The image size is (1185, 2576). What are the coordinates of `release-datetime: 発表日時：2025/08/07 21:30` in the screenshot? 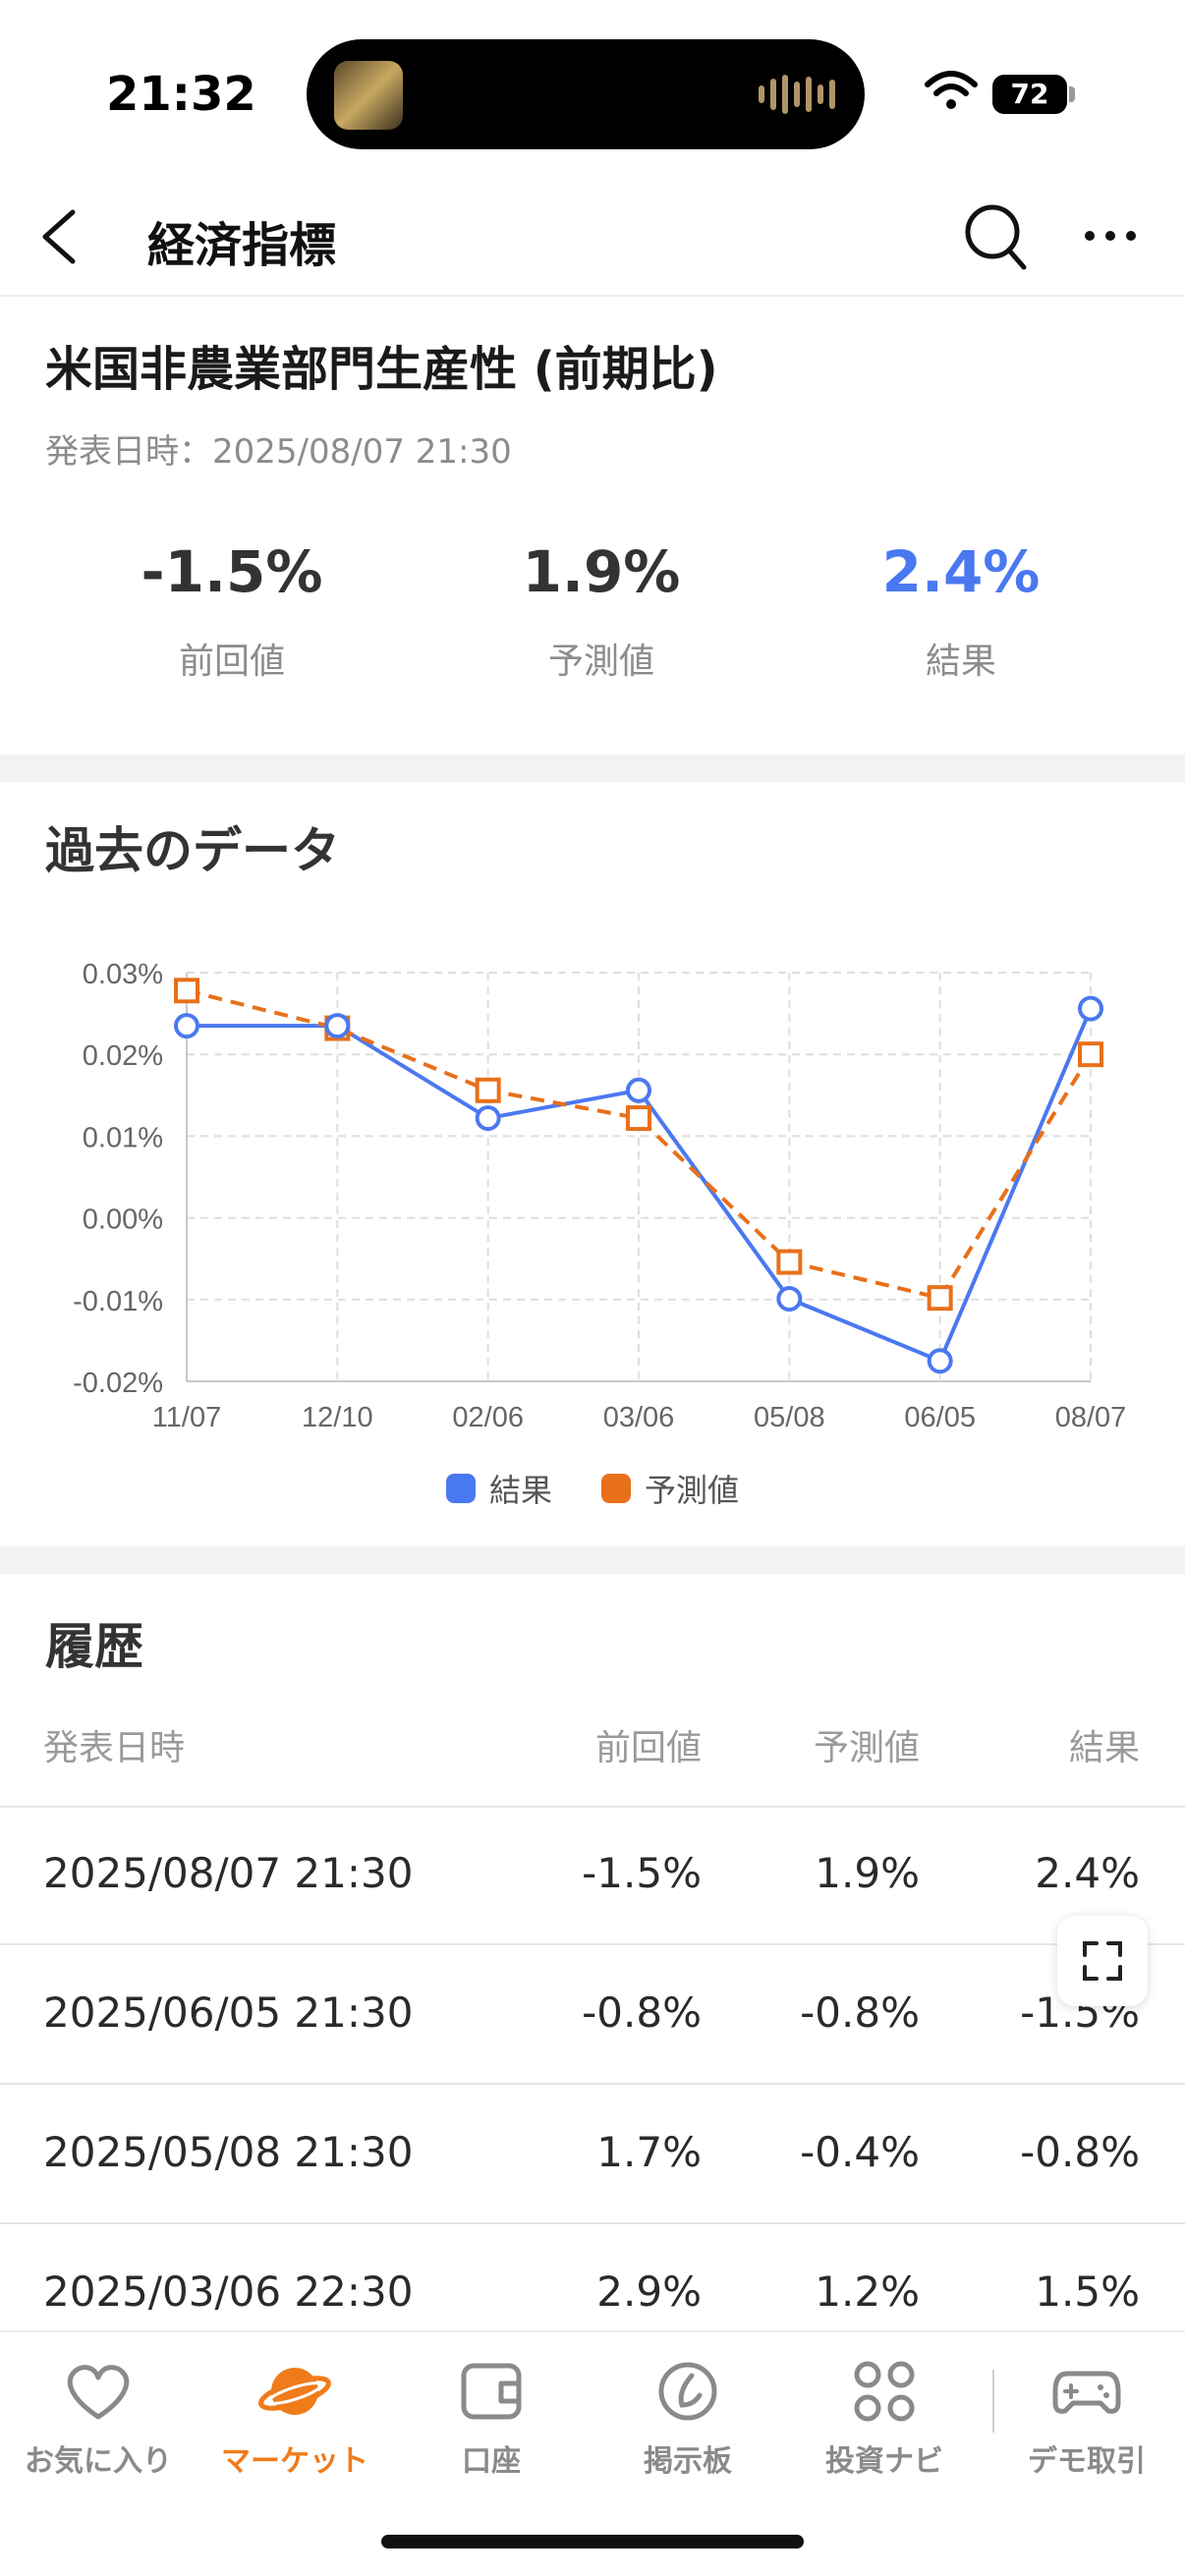 It's located at (279, 452).